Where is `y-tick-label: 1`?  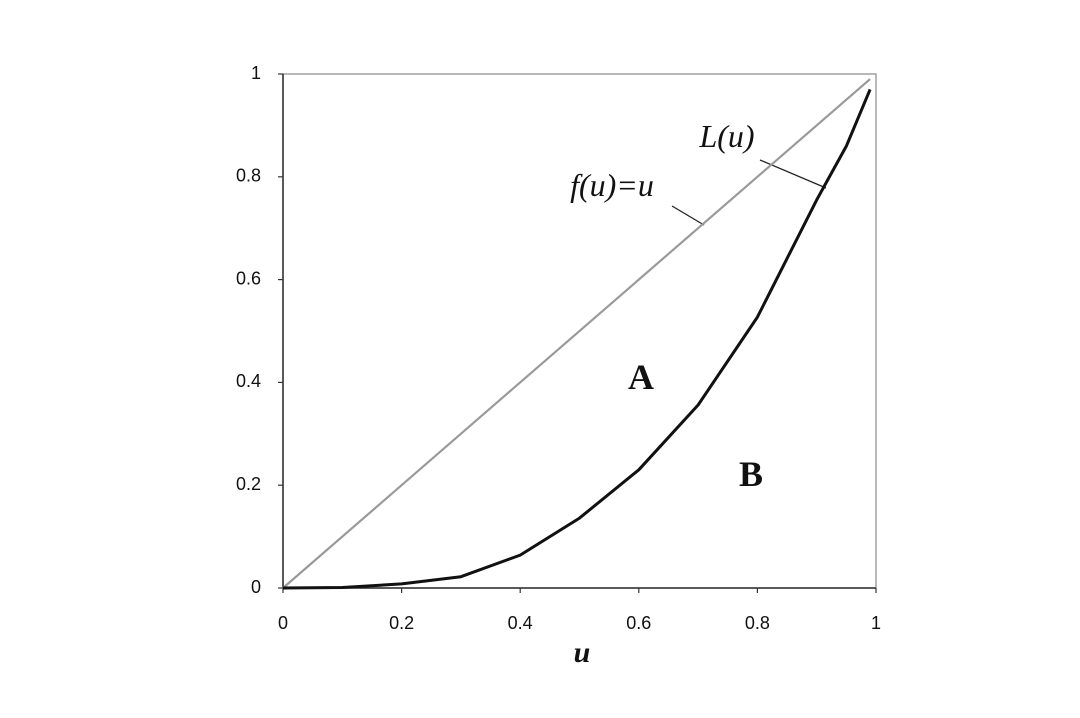 y-tick-label: 1 is located at coordinates (256, 73).